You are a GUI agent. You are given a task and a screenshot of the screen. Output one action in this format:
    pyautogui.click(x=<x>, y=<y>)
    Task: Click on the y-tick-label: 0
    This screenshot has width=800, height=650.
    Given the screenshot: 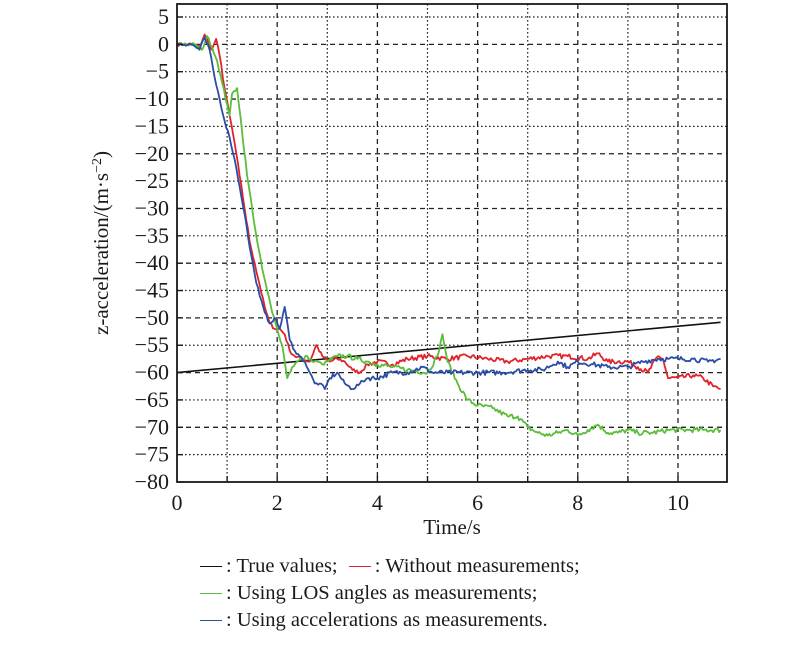 What is the action you would take?
    pyautogui.click(x=163, y=43)
    